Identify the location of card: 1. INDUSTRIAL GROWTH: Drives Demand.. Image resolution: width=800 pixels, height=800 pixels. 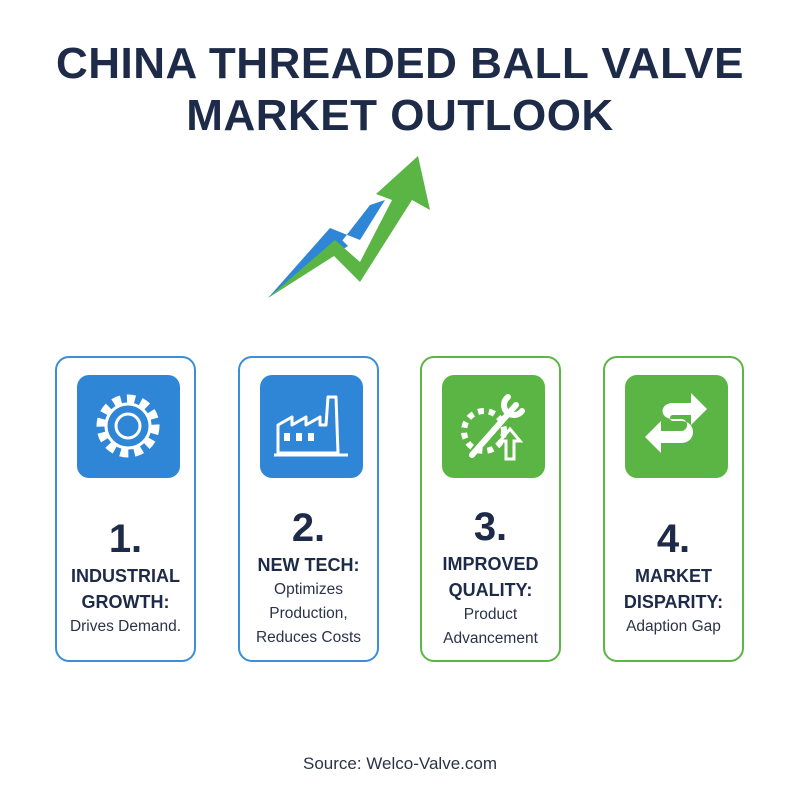
(125, 509).